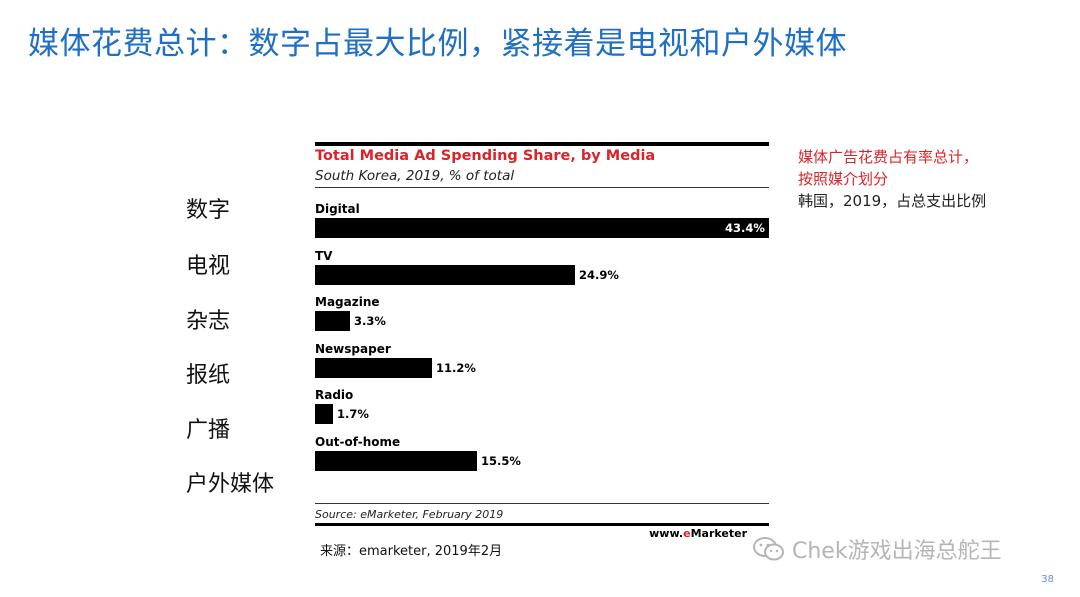 This screenshot has width=1080, height=597. I want to click on bar-label-out-of-home: Out-of-home, so click(358, 441).